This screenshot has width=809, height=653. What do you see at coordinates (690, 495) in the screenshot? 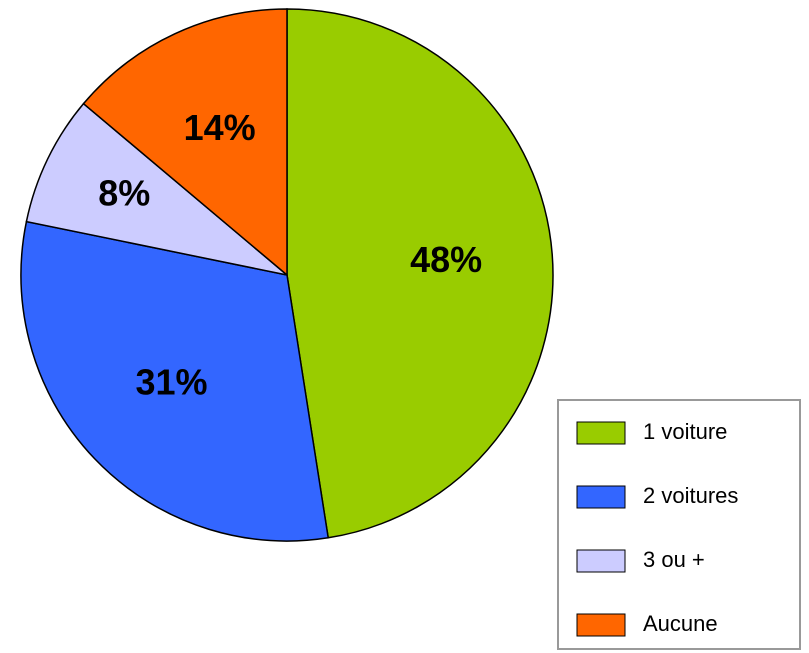
I see `legend-label: 2 voitures` at bounding box center [690, 495].